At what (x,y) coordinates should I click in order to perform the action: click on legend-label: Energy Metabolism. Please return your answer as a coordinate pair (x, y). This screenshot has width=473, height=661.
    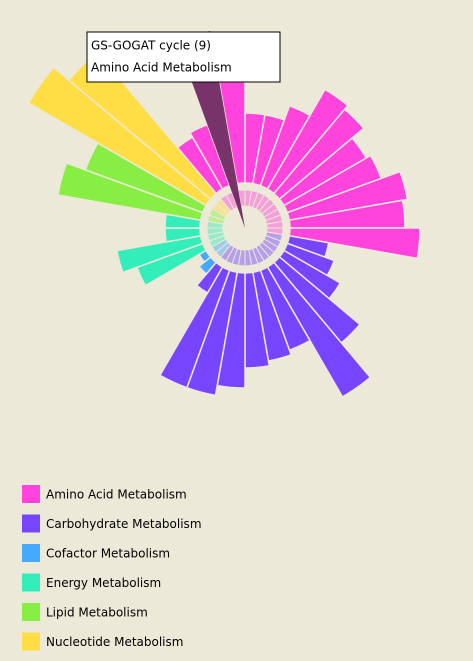
    Looking at the image, I should click on (103, 583).